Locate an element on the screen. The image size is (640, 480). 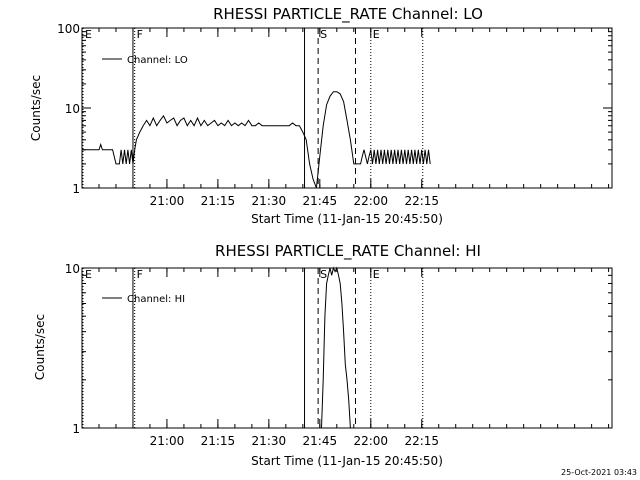
x-tick-label-hi: 21:00 is located at coordinates (167, 441).